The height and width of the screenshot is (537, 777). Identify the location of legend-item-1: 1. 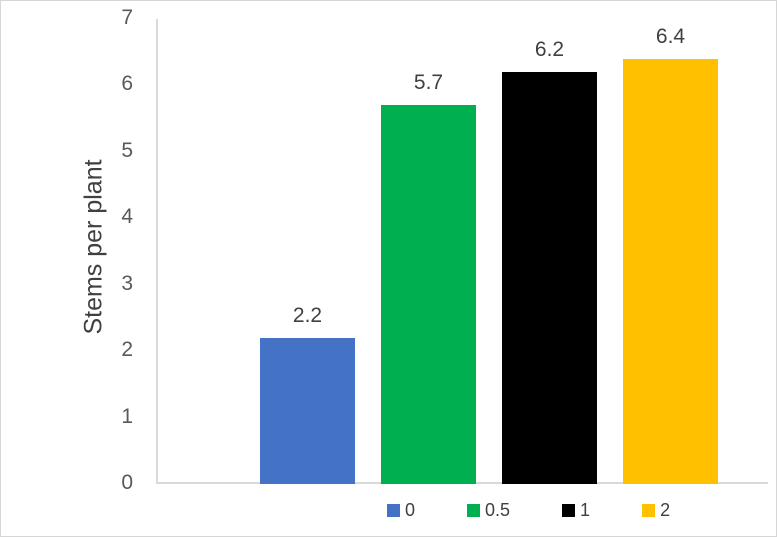
(576, 510).